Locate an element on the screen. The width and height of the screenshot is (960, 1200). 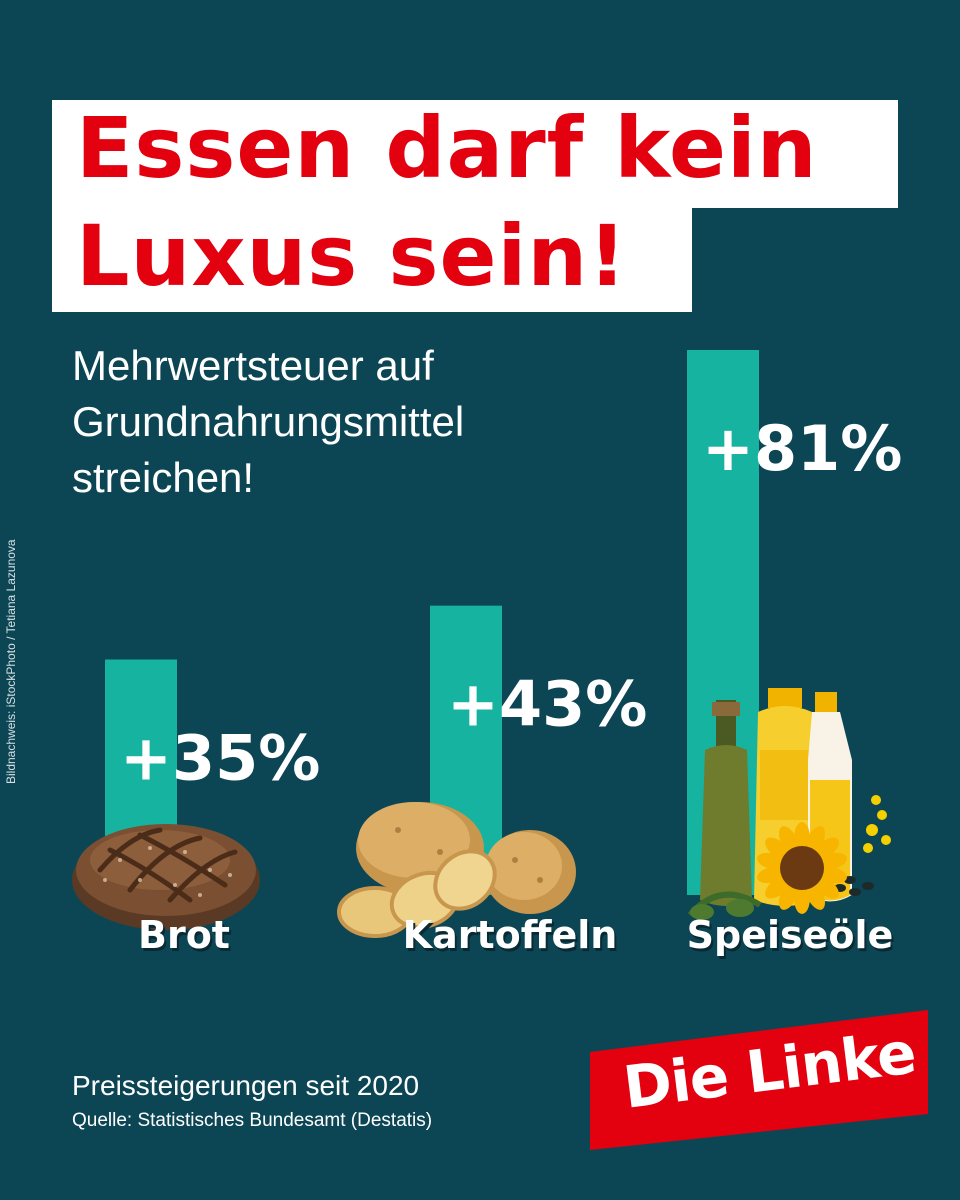
headline-box-2: Luxus sein! is located at coordinates (372, 260).